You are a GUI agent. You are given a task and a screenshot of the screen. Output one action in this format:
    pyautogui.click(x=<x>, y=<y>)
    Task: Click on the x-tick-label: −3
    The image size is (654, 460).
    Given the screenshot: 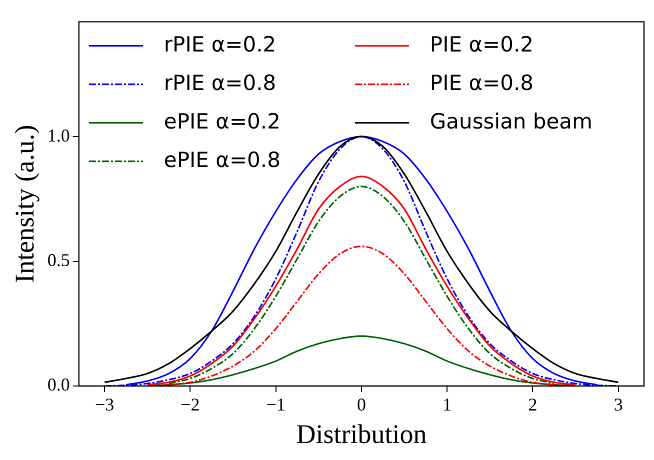 What is the action you would take?
    pyautogui.click(x=104, y=404)
    